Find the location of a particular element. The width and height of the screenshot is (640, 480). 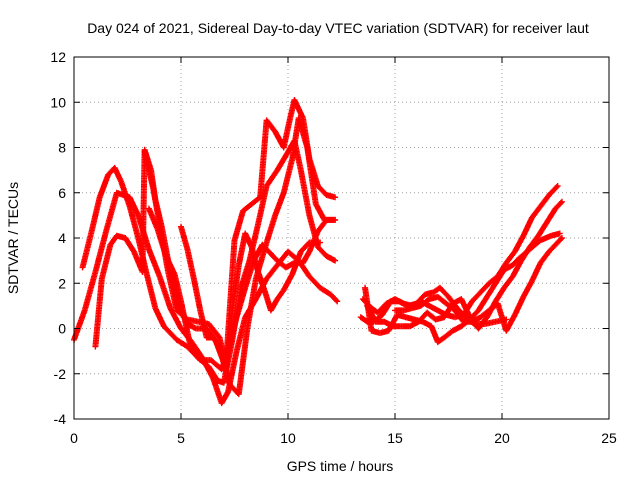

y-tick-label: -4 is located at coordinates (60, 419).